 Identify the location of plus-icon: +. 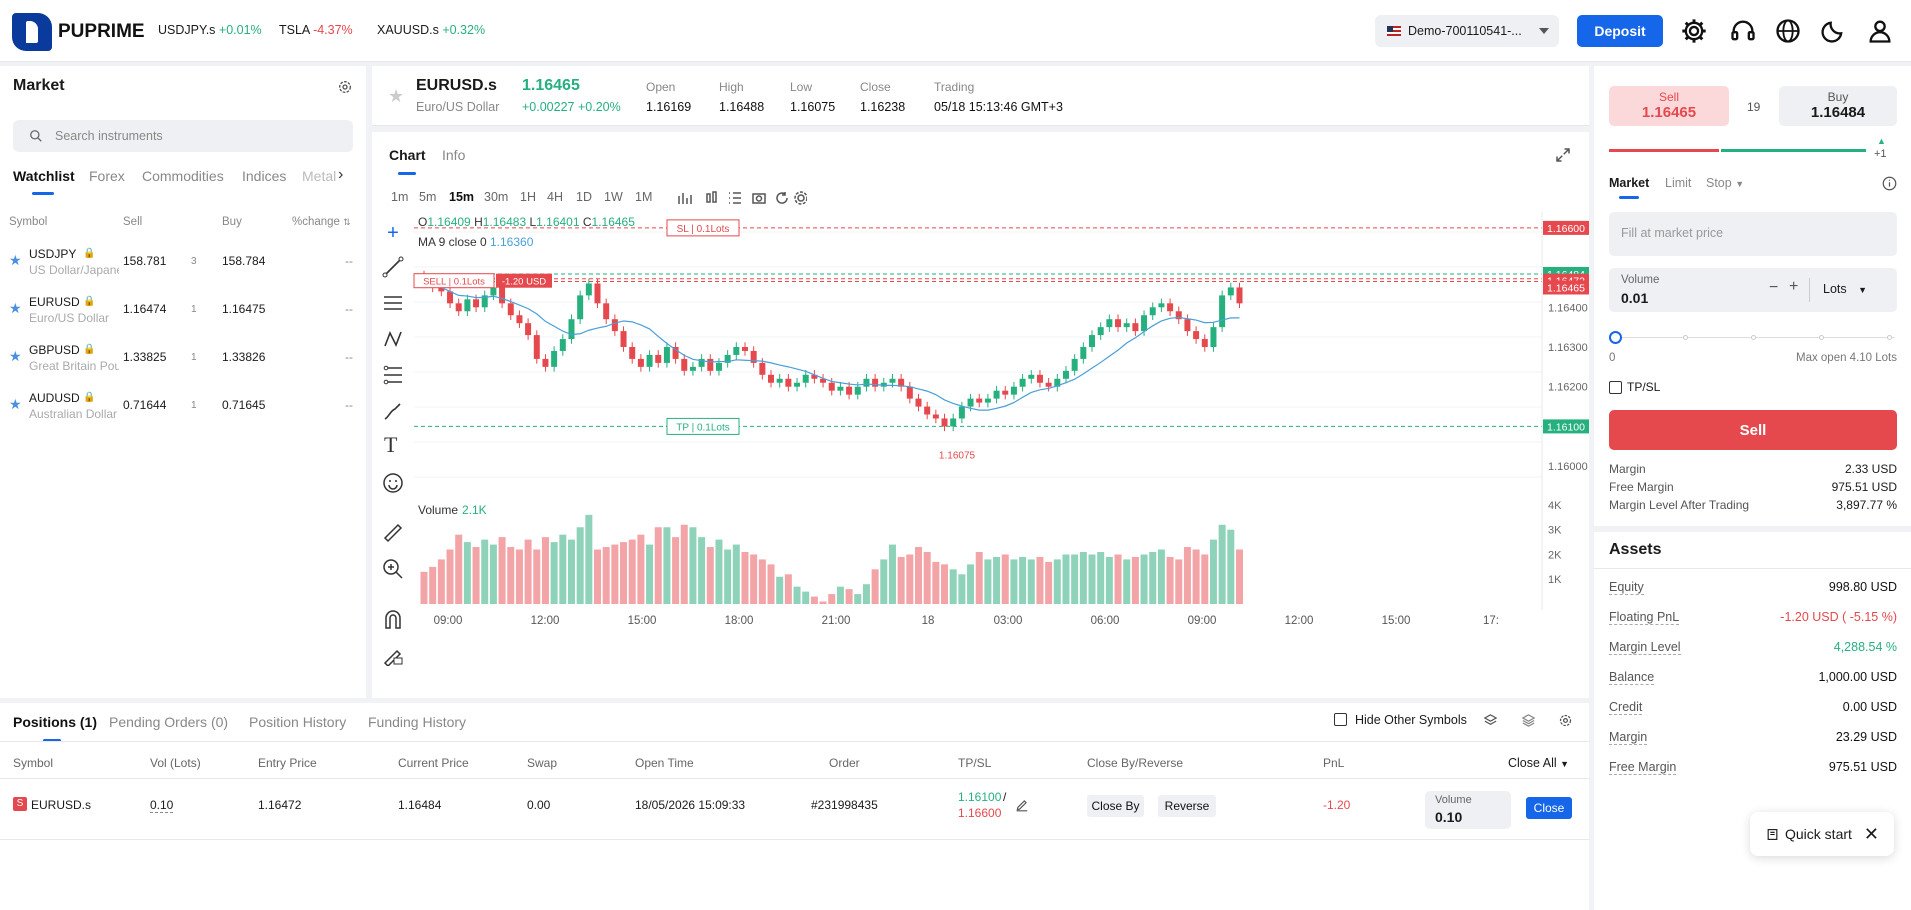
(1794, 286).